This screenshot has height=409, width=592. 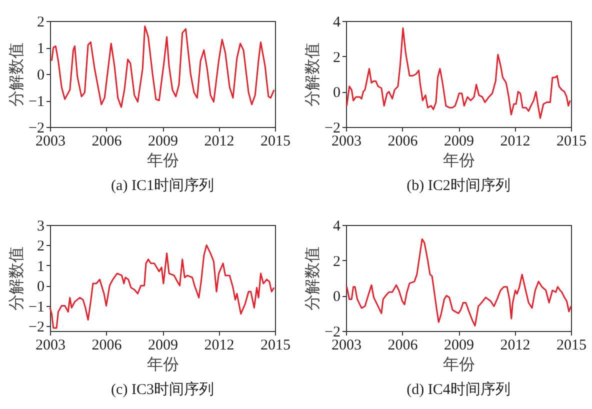 I want to click on text: (d) IC4时间序列, so click(x=458, y=389).